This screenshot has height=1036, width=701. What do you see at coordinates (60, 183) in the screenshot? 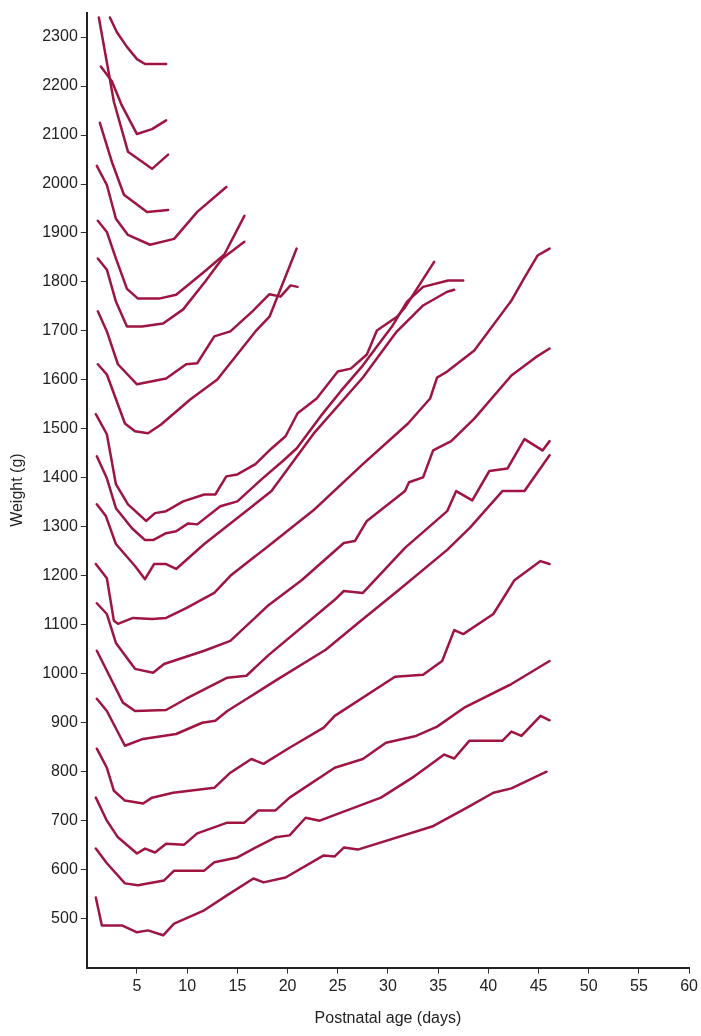
I see `y-tick-label: 2000` at bounding box center [60, 183].